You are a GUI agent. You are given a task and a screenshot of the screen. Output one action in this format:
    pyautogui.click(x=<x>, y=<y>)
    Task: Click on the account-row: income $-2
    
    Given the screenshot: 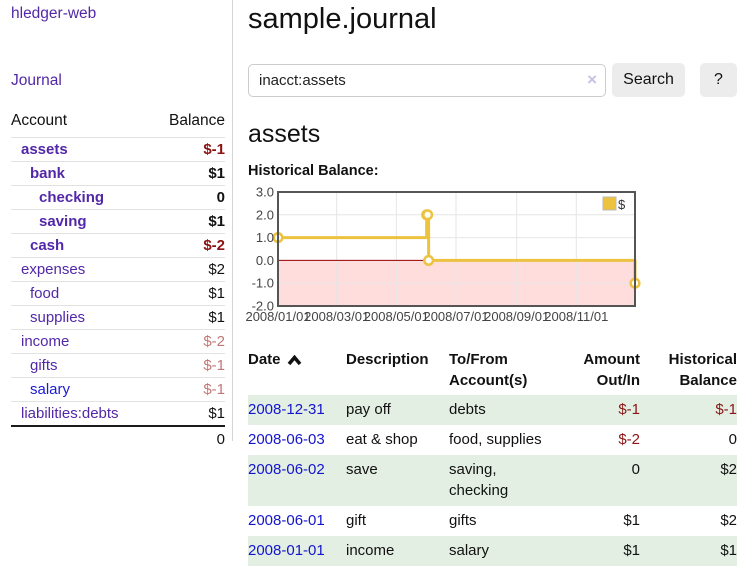 What is the action you would take?
    pyautogui.click(x=118, y=341)
    